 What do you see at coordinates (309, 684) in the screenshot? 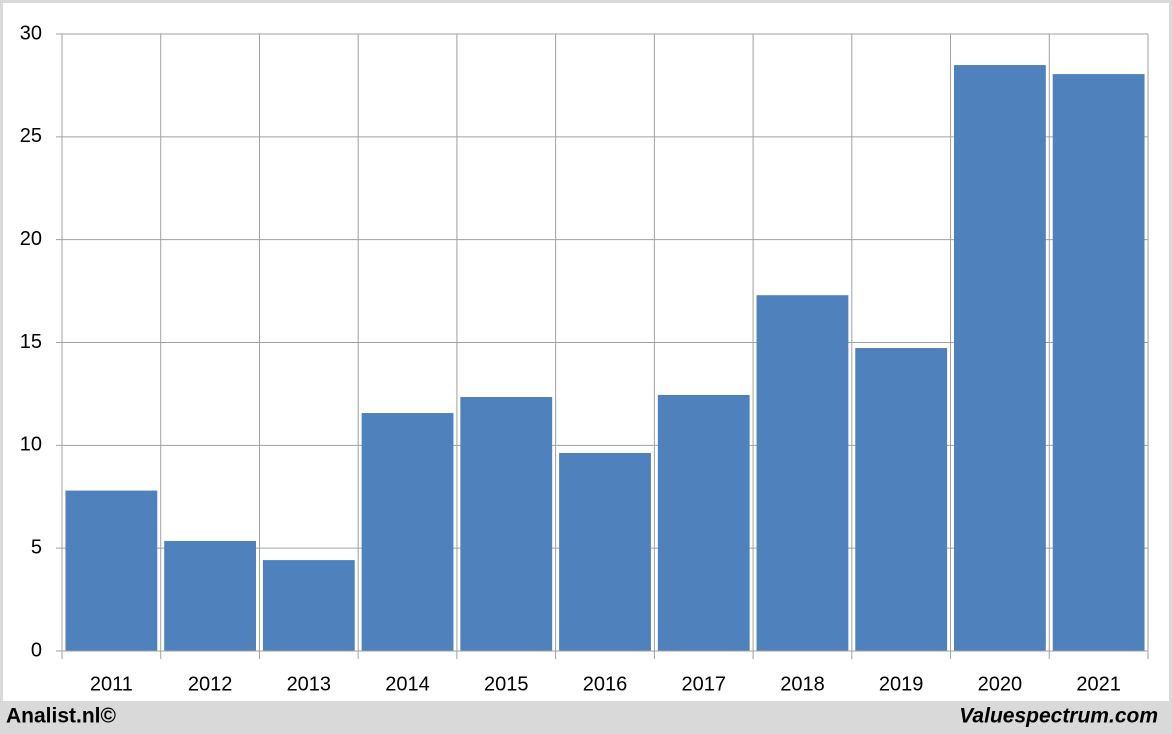
I see `x-tick-label: 2013` at bounding box center [309, 684].